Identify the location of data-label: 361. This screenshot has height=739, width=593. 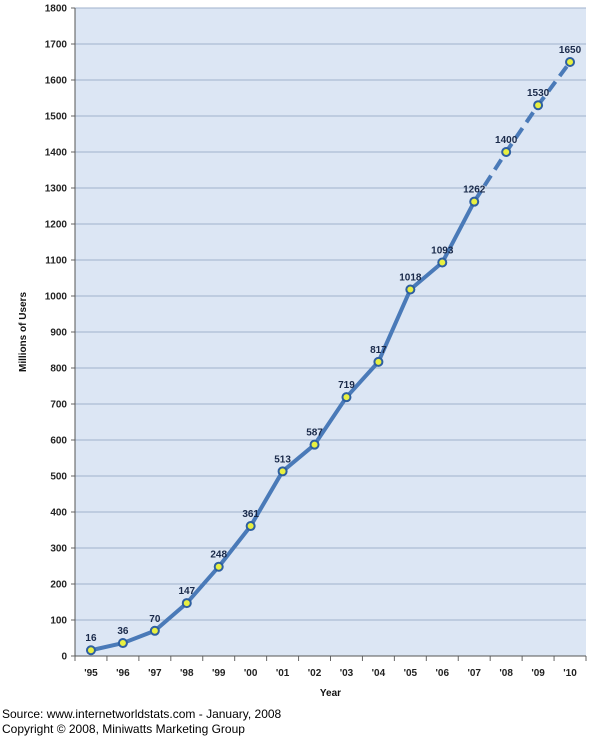
(250, 514).